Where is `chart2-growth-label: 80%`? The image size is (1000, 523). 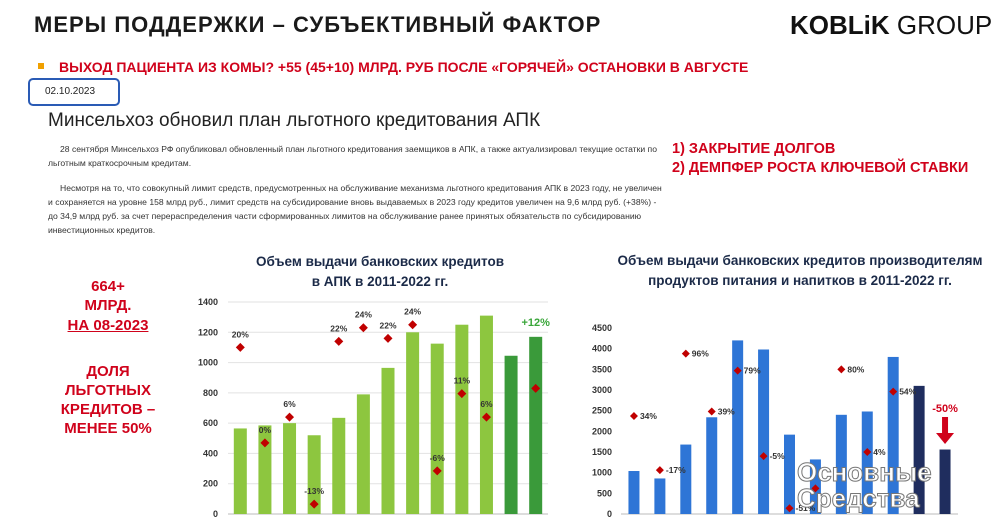 chart2-growth-label: 80% is located at coordinates (855, 369).